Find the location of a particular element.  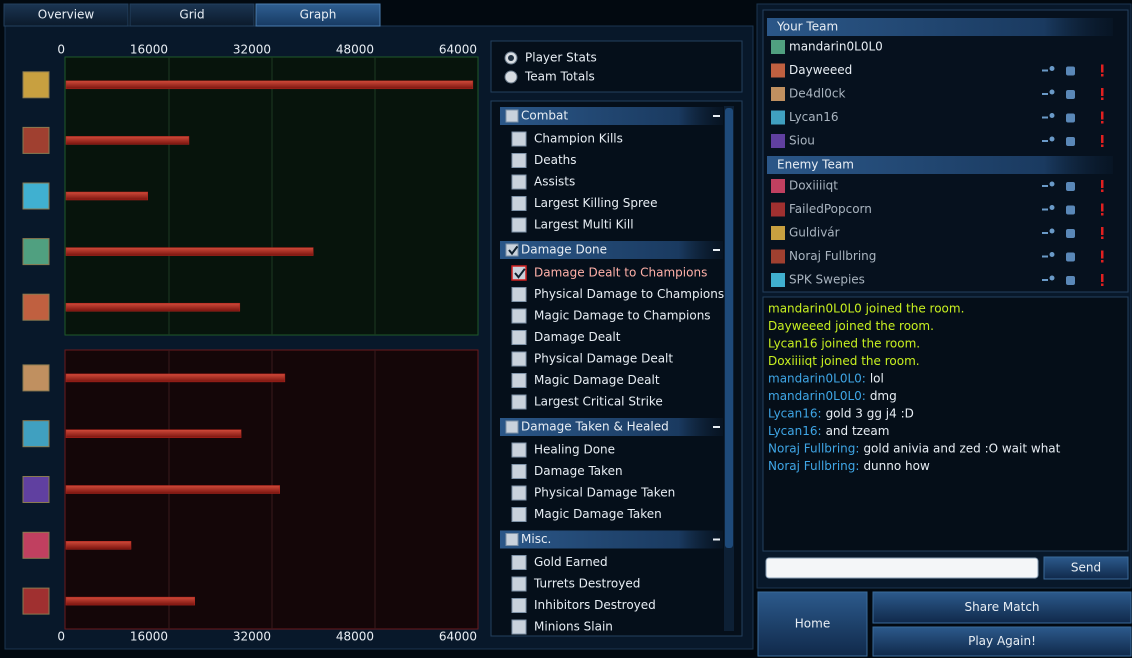

player-name: Siou is located at coordinates (802, 141).